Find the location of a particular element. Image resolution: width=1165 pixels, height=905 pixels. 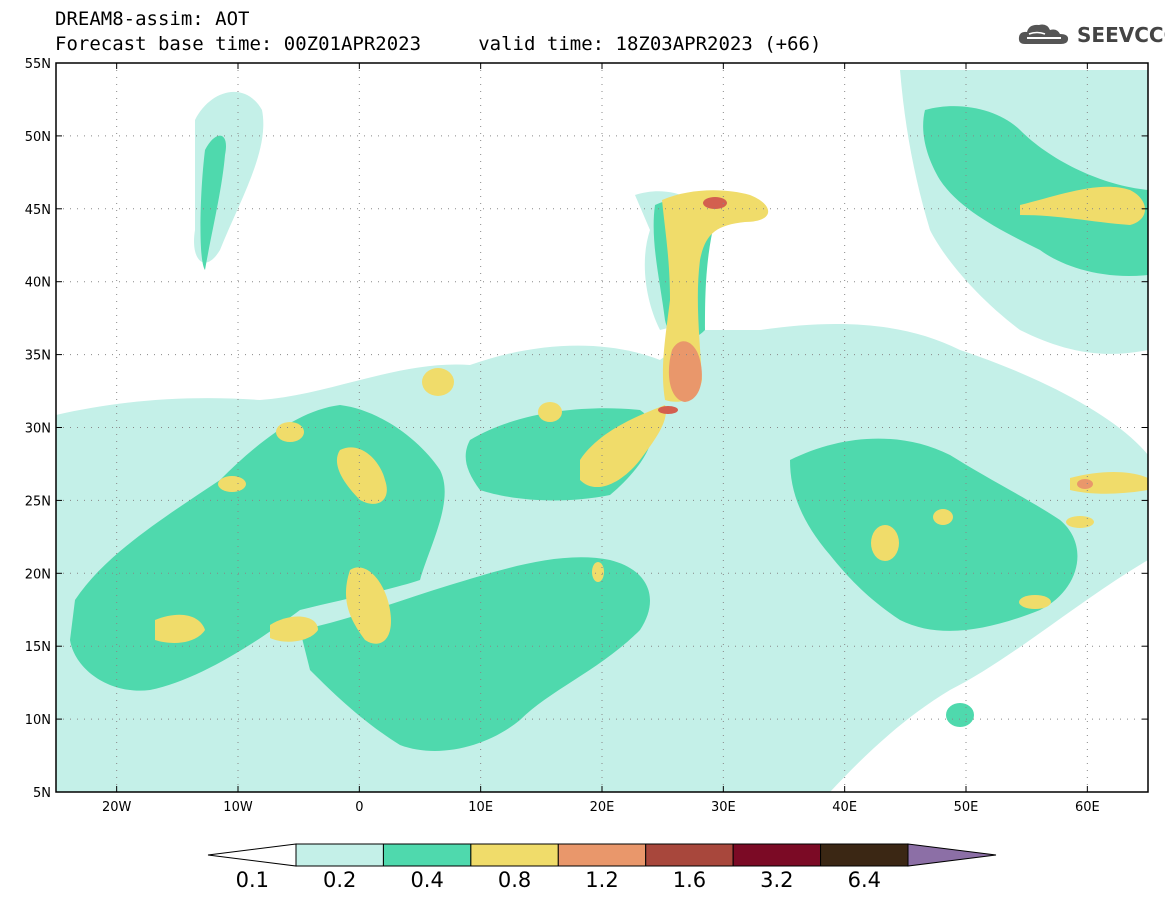

aot-level-0.8 is located at coordinates (880, 415).